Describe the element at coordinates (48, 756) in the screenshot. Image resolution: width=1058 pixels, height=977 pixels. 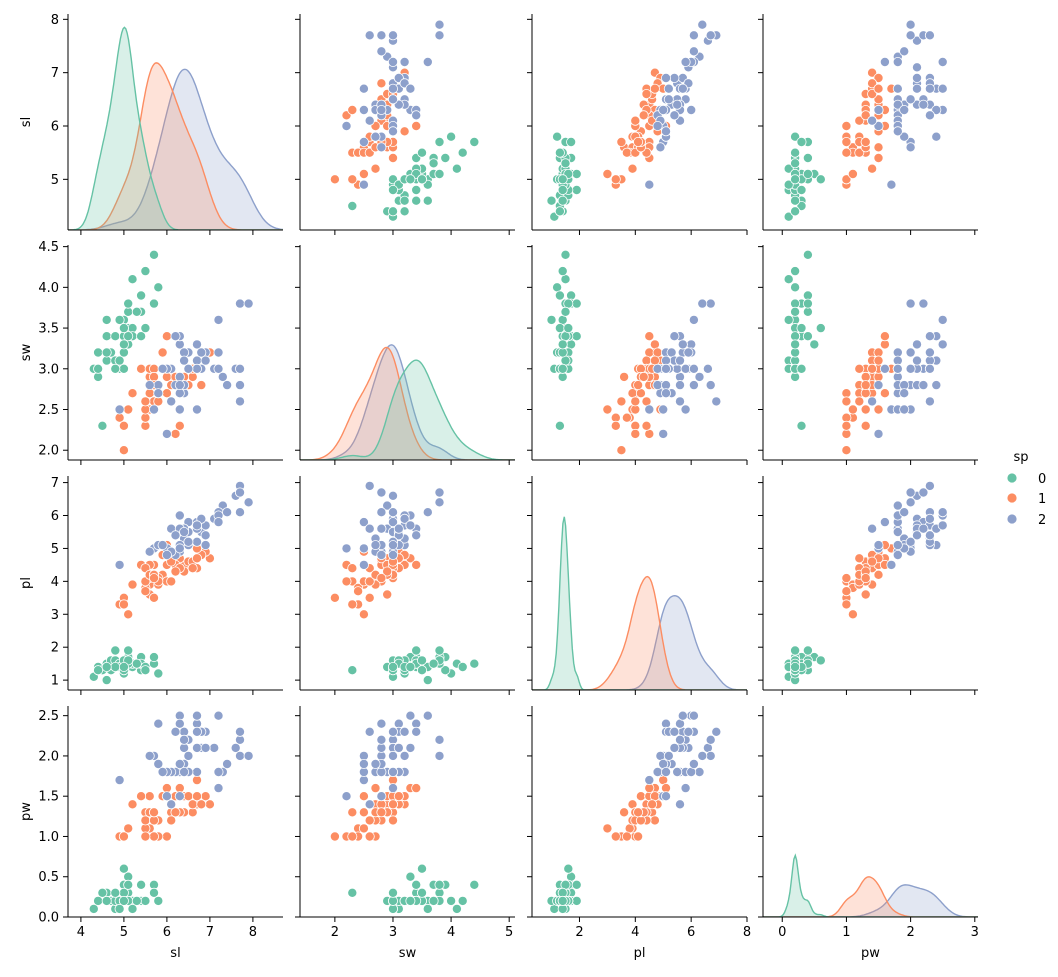
I see `y-tick-label: 2.0` at that location.